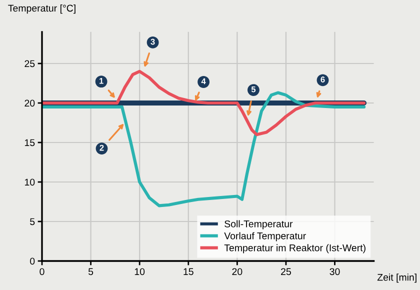 This screenshot has height=290, width=420. I want to click on x-tick-label: 25, so click(286, 272).